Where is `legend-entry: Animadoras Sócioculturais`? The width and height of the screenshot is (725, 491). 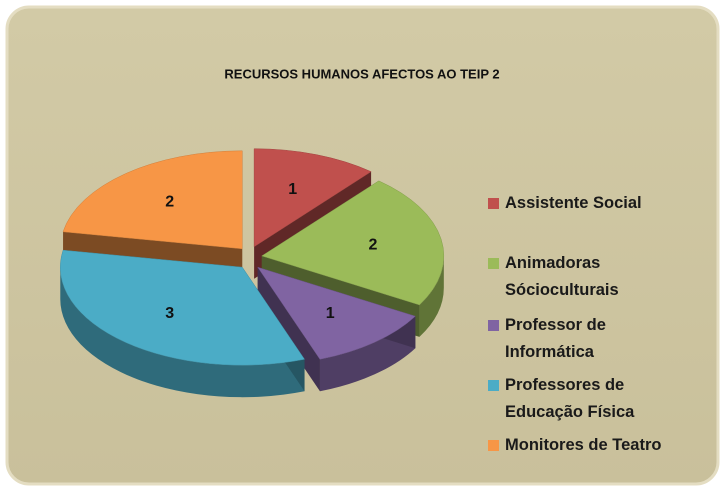
legend-entry: Animadoras Sócioculturais is located at coordinates (571, 277).